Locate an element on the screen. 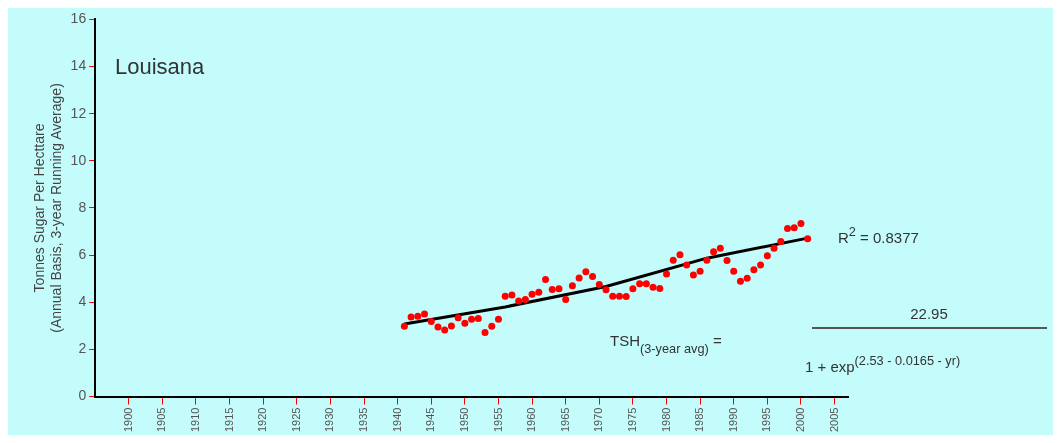 This screenshot has height=443, width=1061. y-tick-label: 0 is located at coordinates (82, 395).